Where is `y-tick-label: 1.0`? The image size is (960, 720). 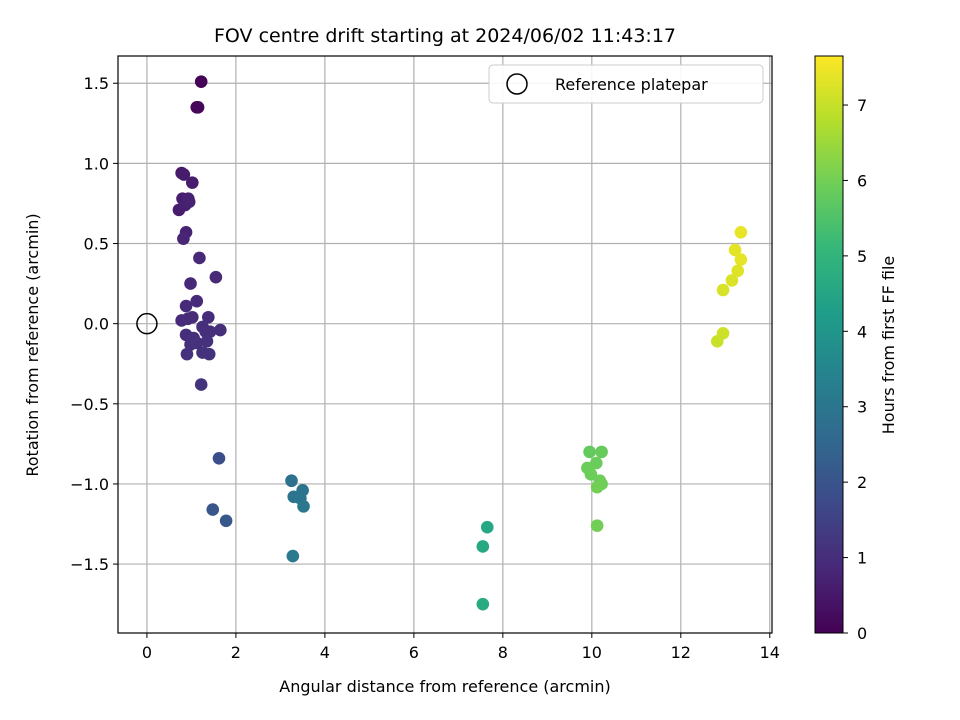 y-tick-label: 1.0 is located at coordinates (96, 163).